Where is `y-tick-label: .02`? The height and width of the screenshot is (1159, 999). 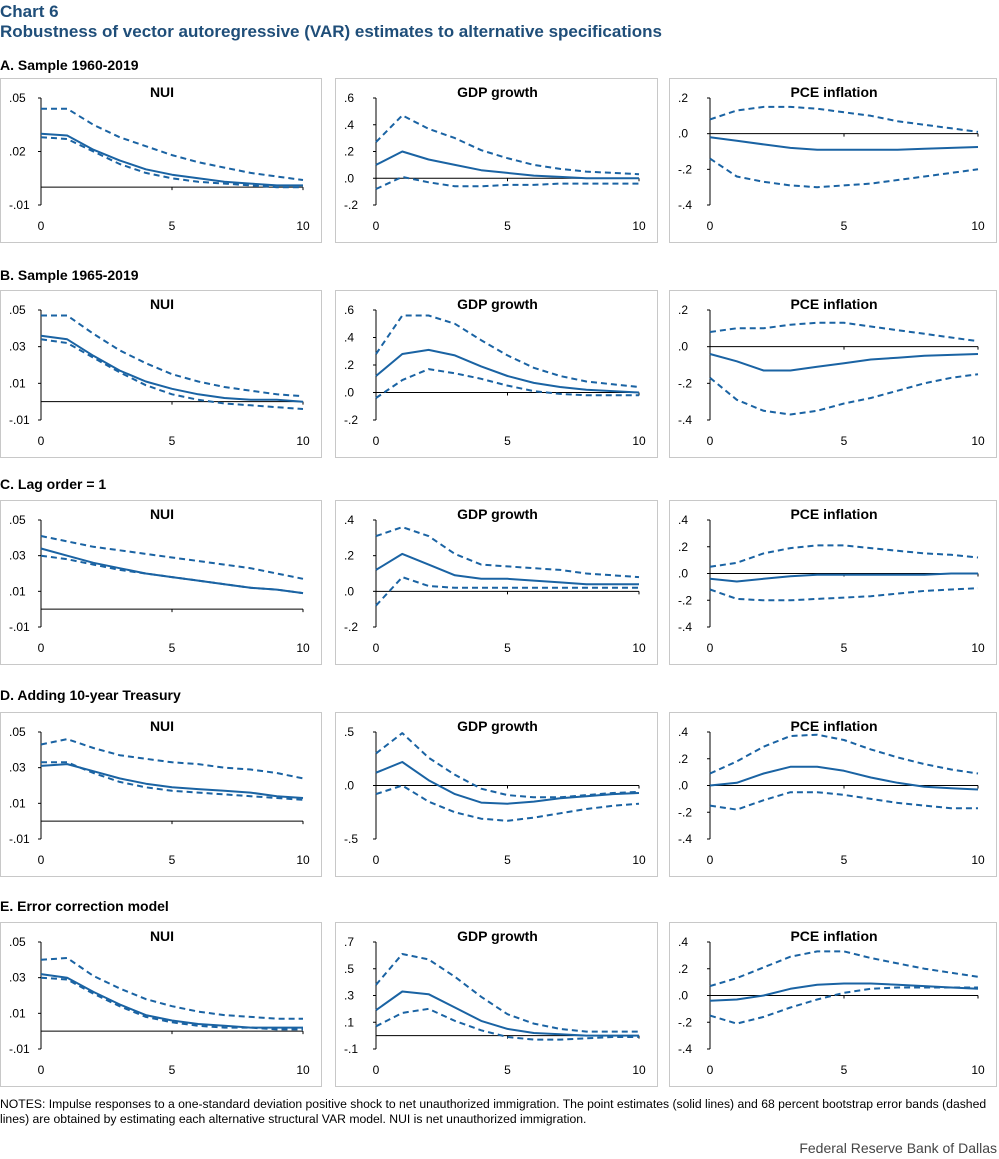 y-tick-label: .02 is located at coordinates (17, 152).